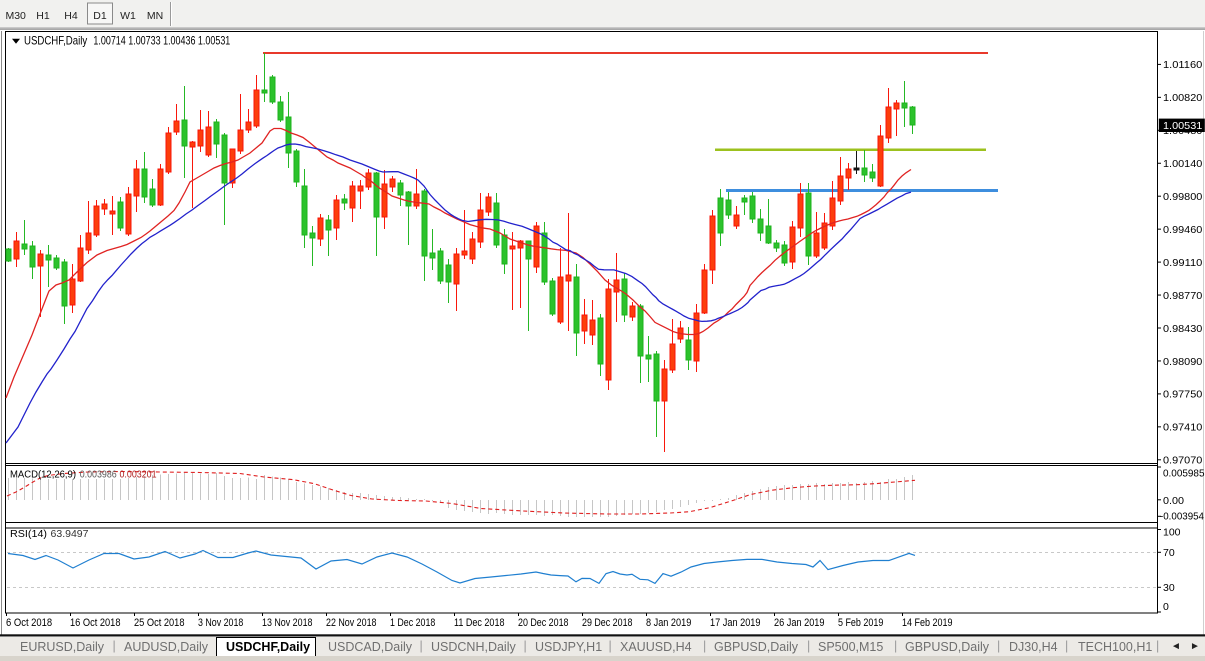  Describe the element at coordinates (220, 623) in the screenshot. I see `svg-text: 3 Nov 2018` at that location.